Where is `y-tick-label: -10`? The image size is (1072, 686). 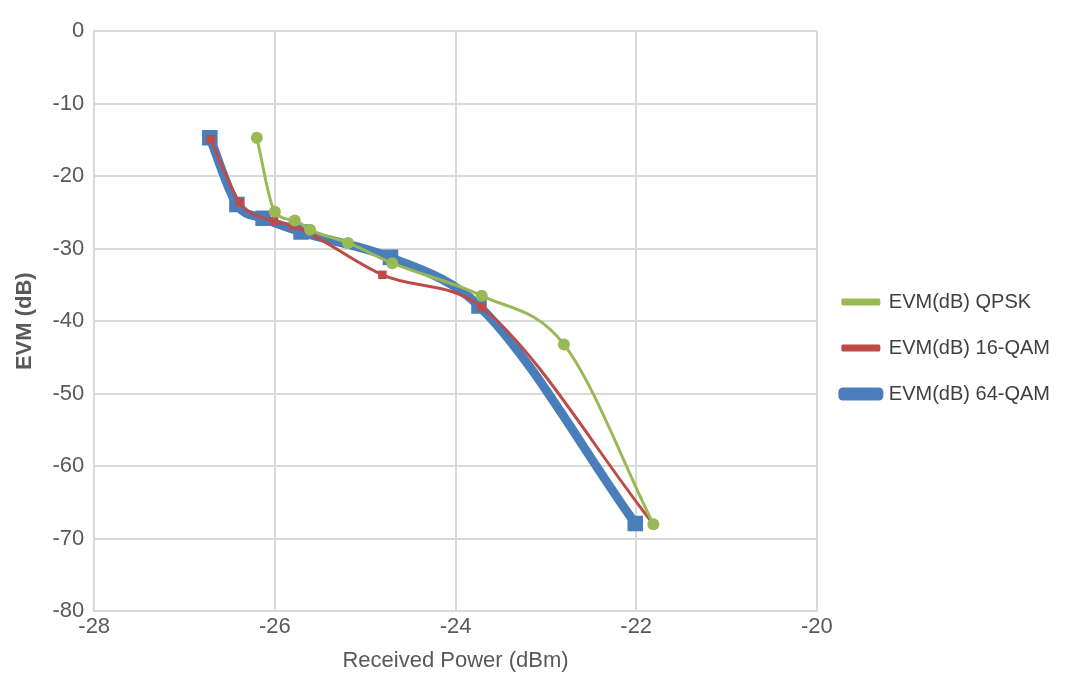
y-tick-label: -10 is located at coordinates (68, 102).